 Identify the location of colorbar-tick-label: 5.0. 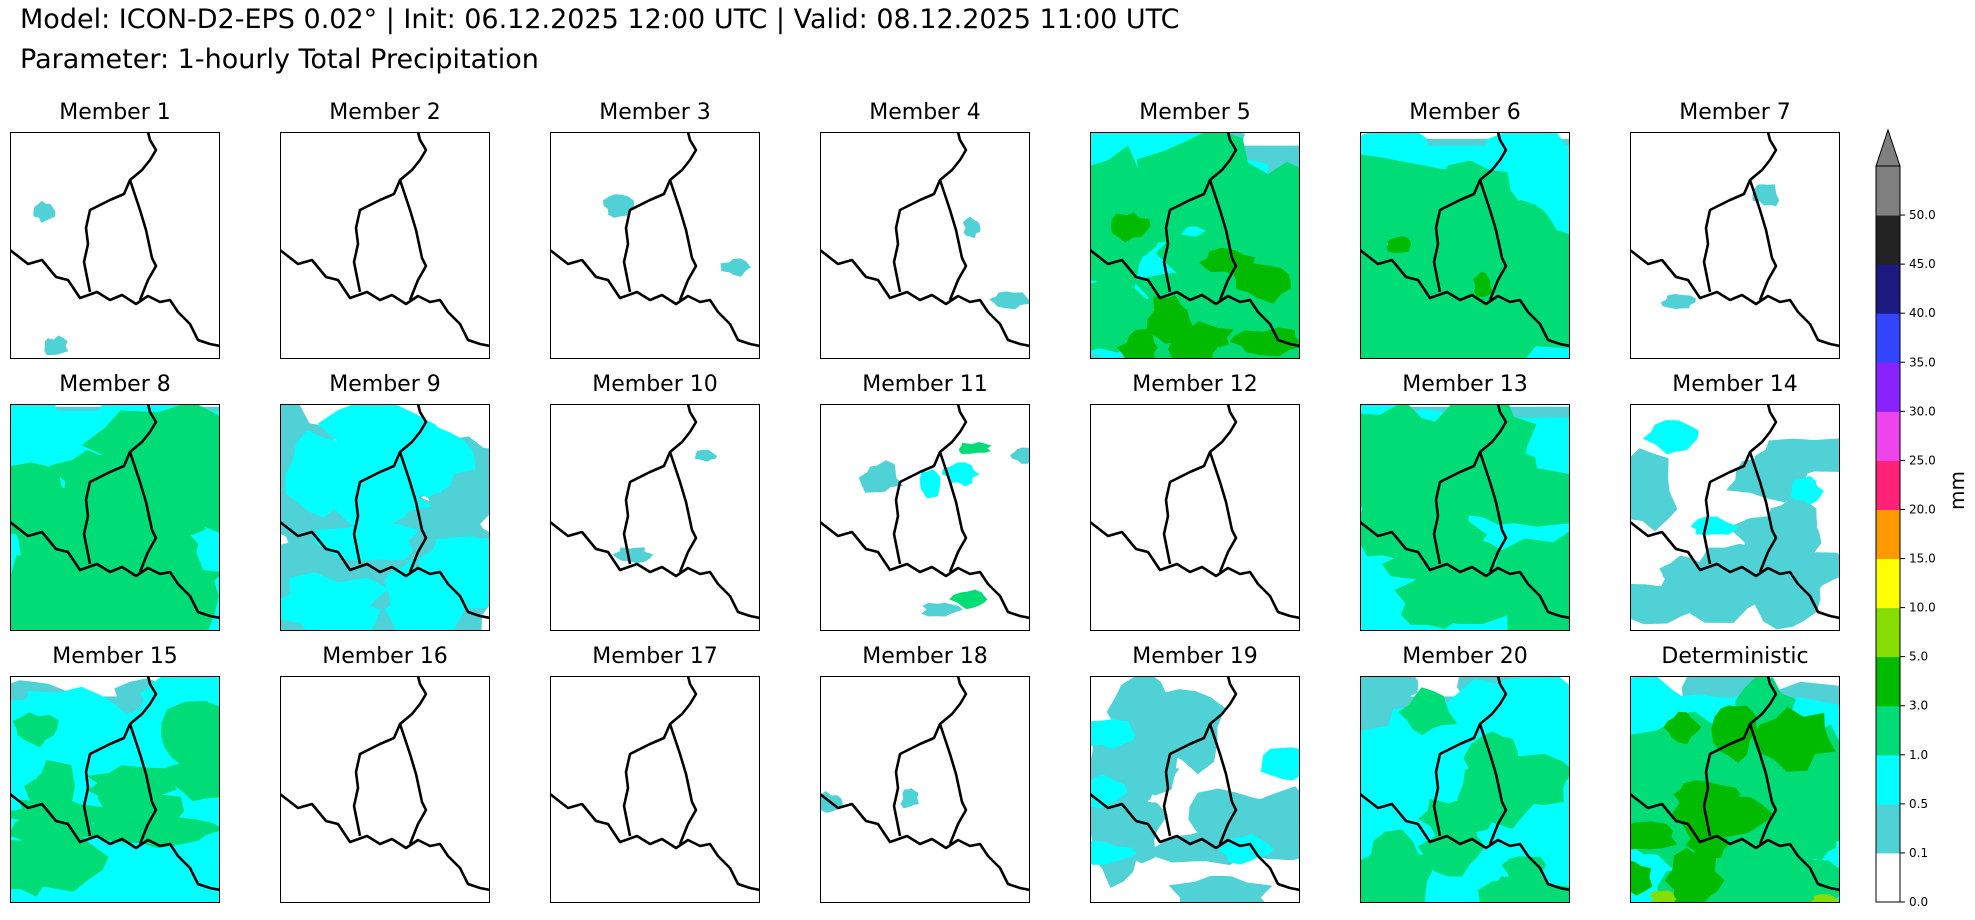
(1918, 657).